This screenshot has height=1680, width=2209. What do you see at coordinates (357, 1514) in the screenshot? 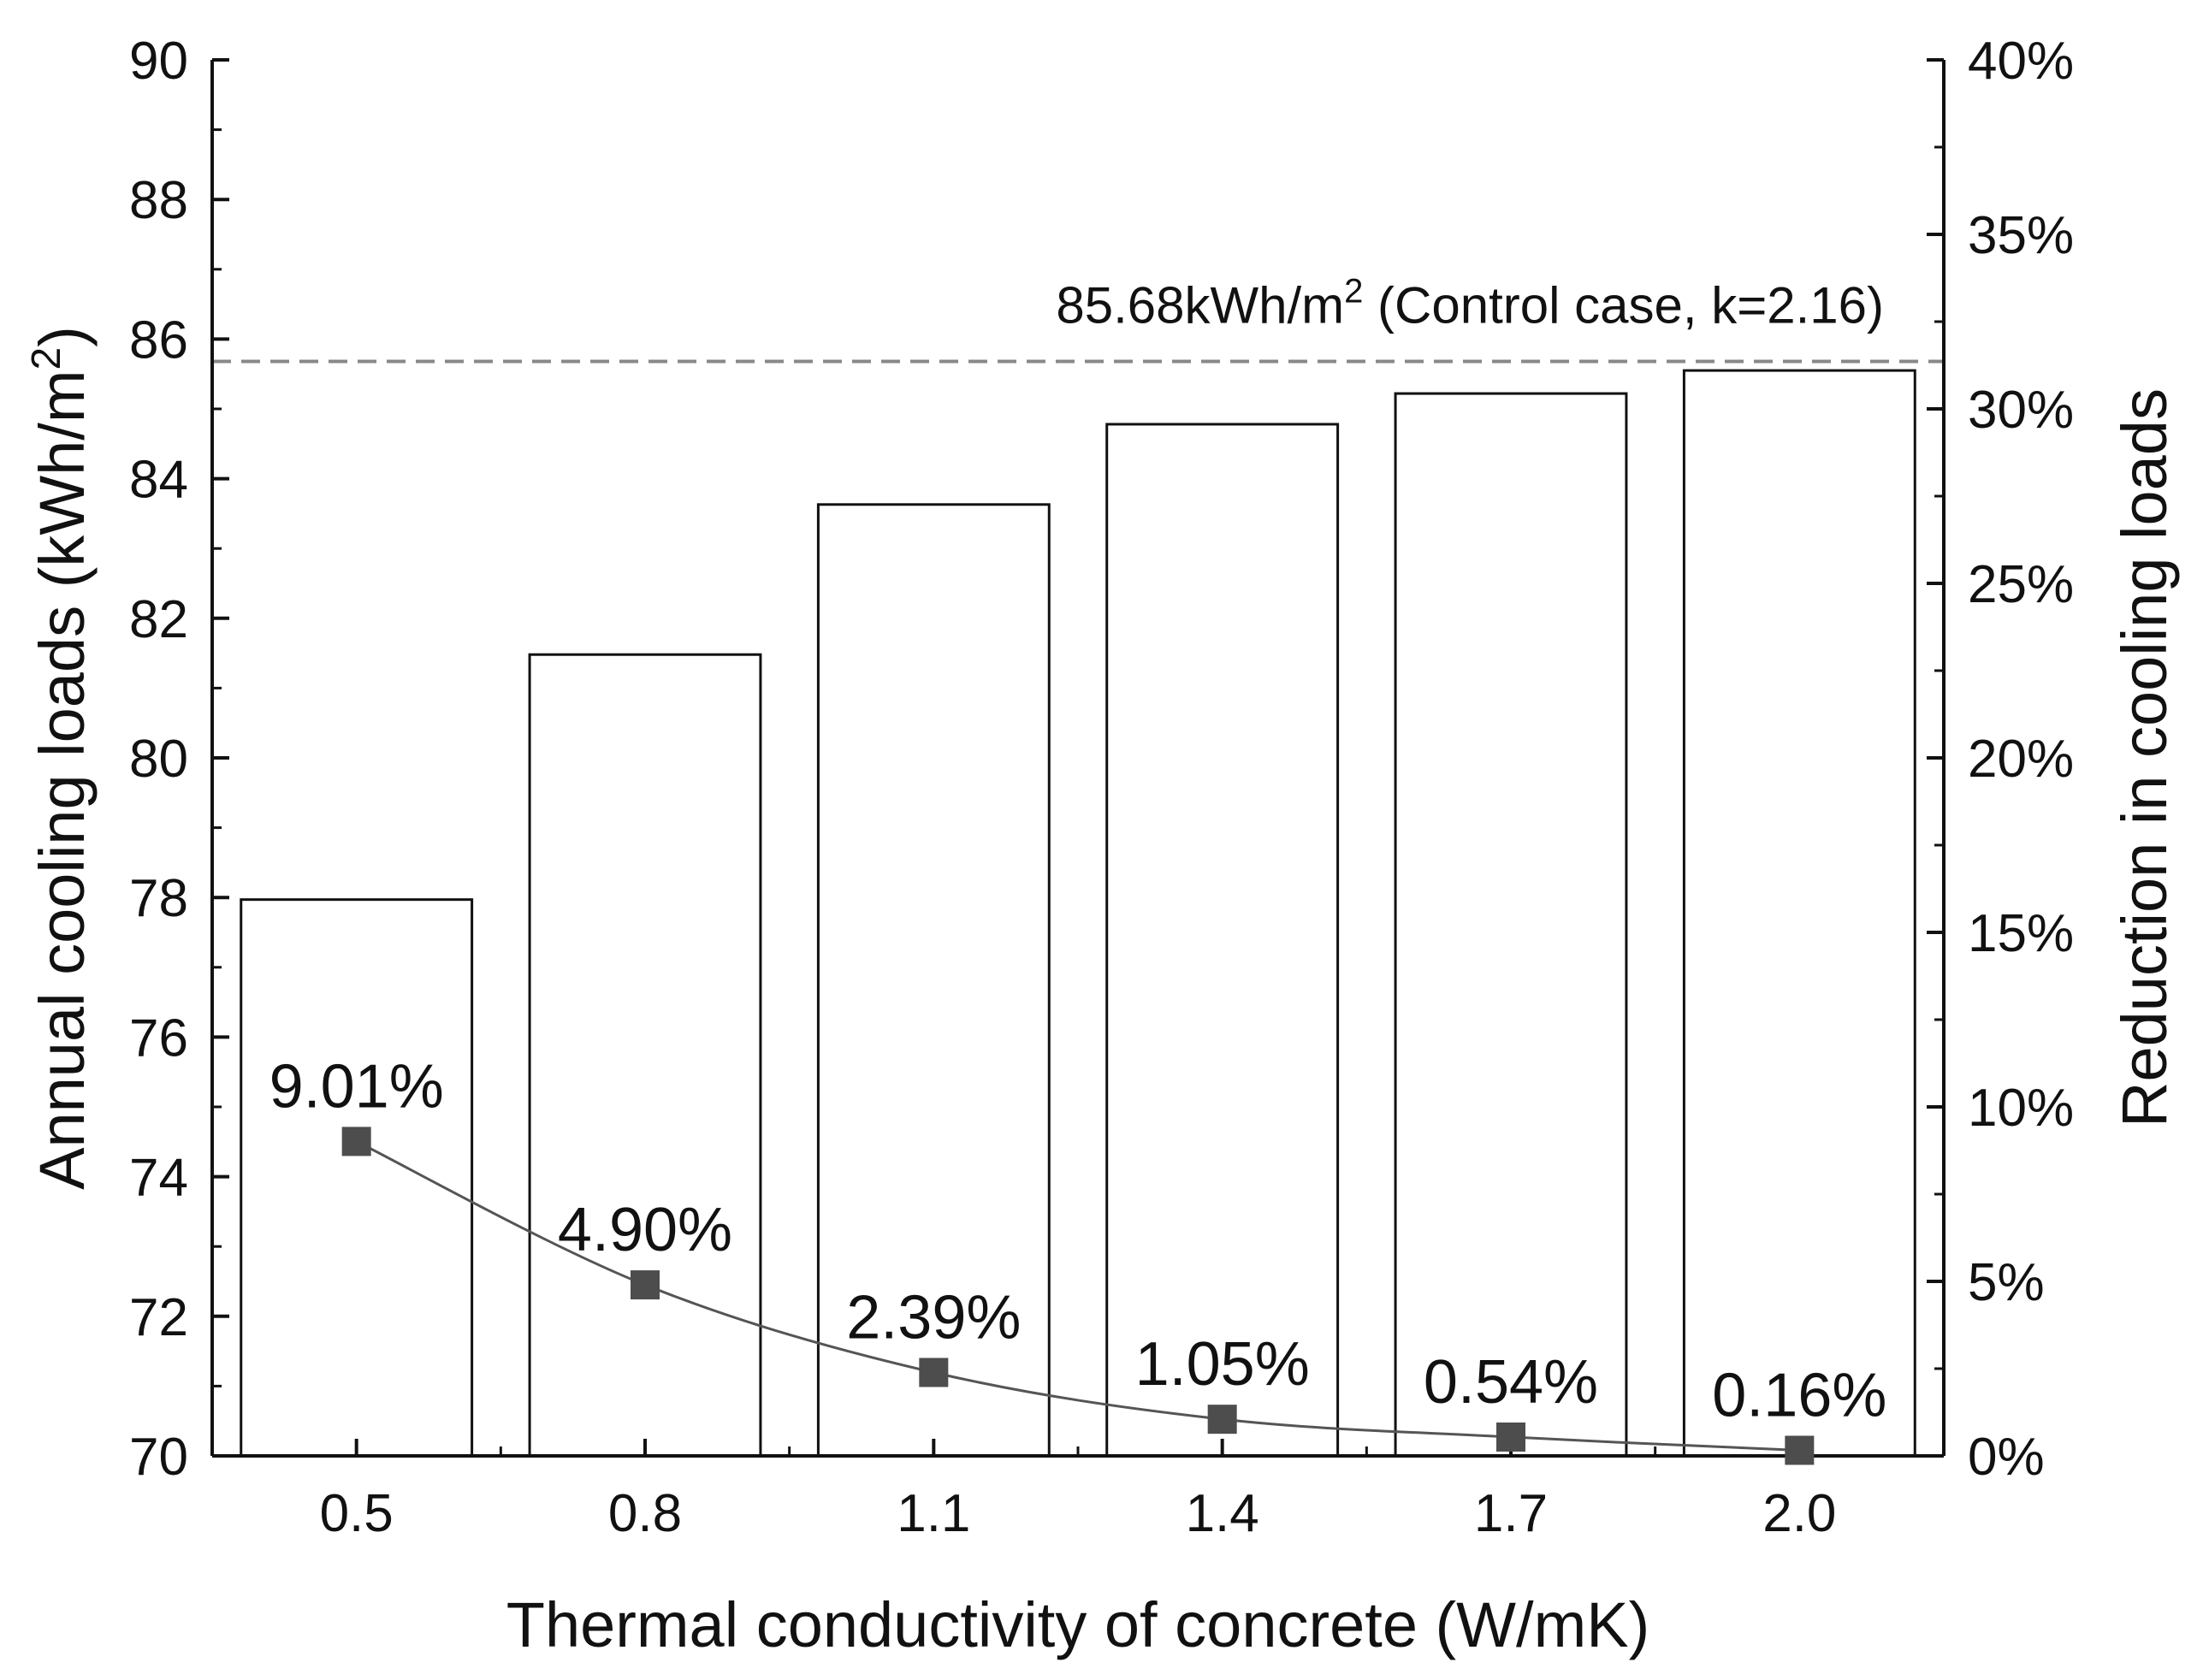
I see `x-tick-label: 0.5` at bounding box center [357, 1514].